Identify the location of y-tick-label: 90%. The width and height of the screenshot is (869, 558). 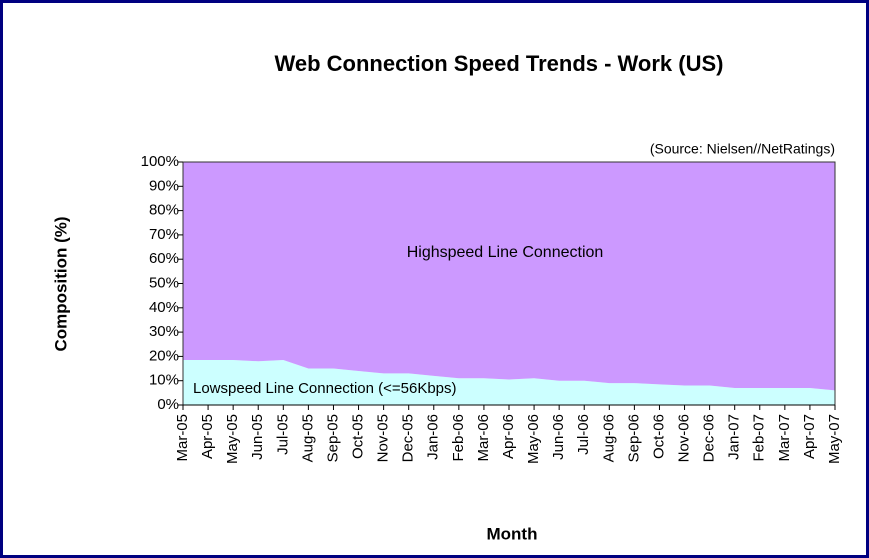
(164, 185).